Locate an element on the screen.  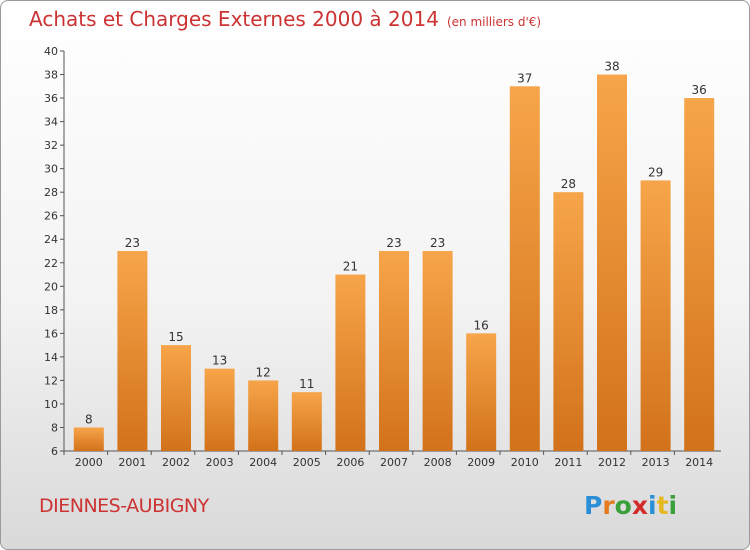
bar-value-label: 29 is located at coordinates (655, 172).